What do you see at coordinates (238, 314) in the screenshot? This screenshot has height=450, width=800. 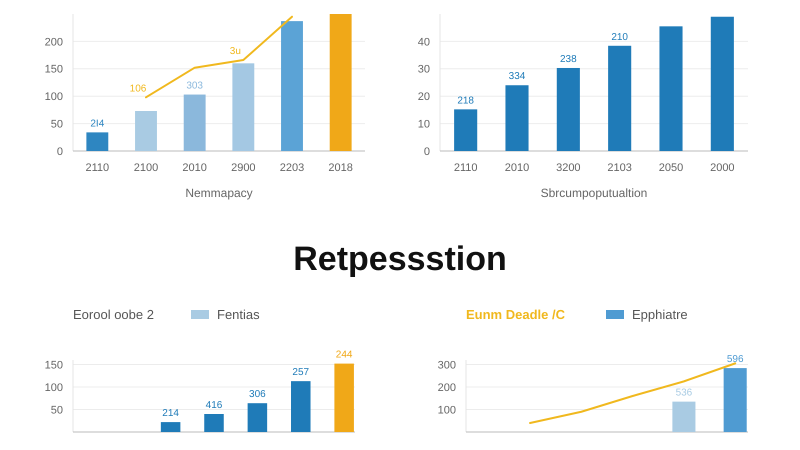 I see `text: Fentias` at bounding box center [238, 314].